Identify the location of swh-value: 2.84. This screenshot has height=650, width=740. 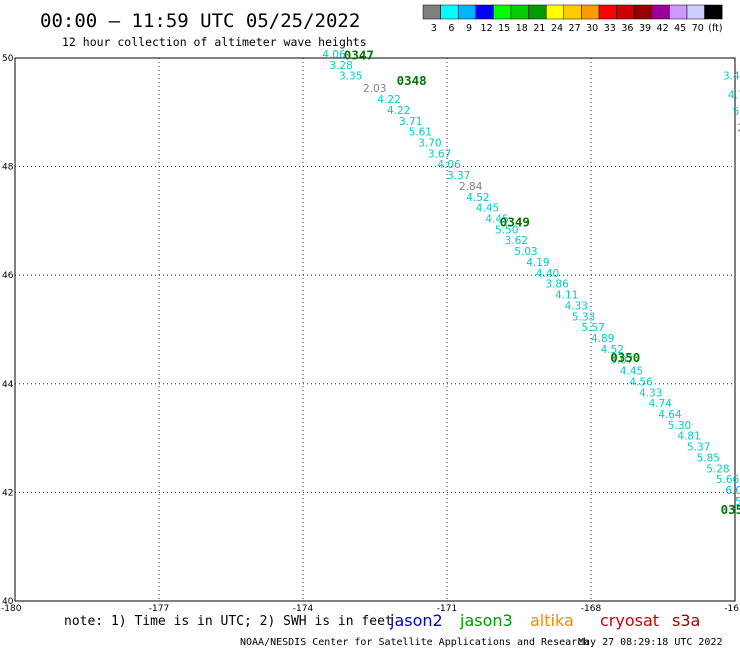
(471, 187).